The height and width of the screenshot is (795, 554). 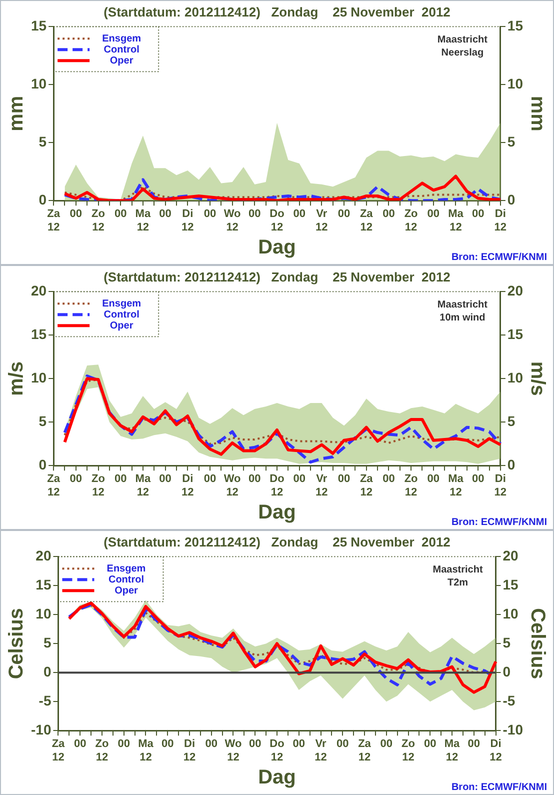 What do you see at coordinates (463, 318) in the screenshot?
I see `annotation: 10m wind` at bounding box center [463, 318].